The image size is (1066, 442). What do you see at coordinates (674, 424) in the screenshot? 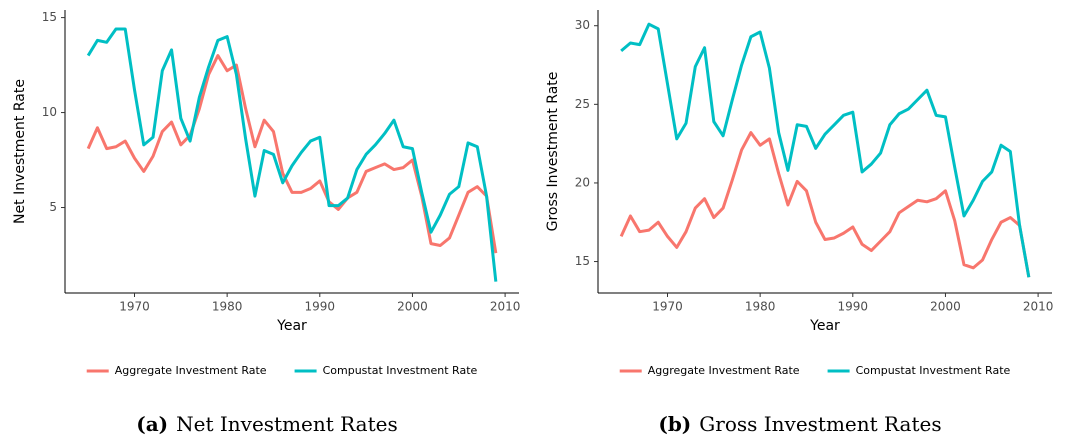
I see `caption-label: (b)` at bounding box center [674, 424].